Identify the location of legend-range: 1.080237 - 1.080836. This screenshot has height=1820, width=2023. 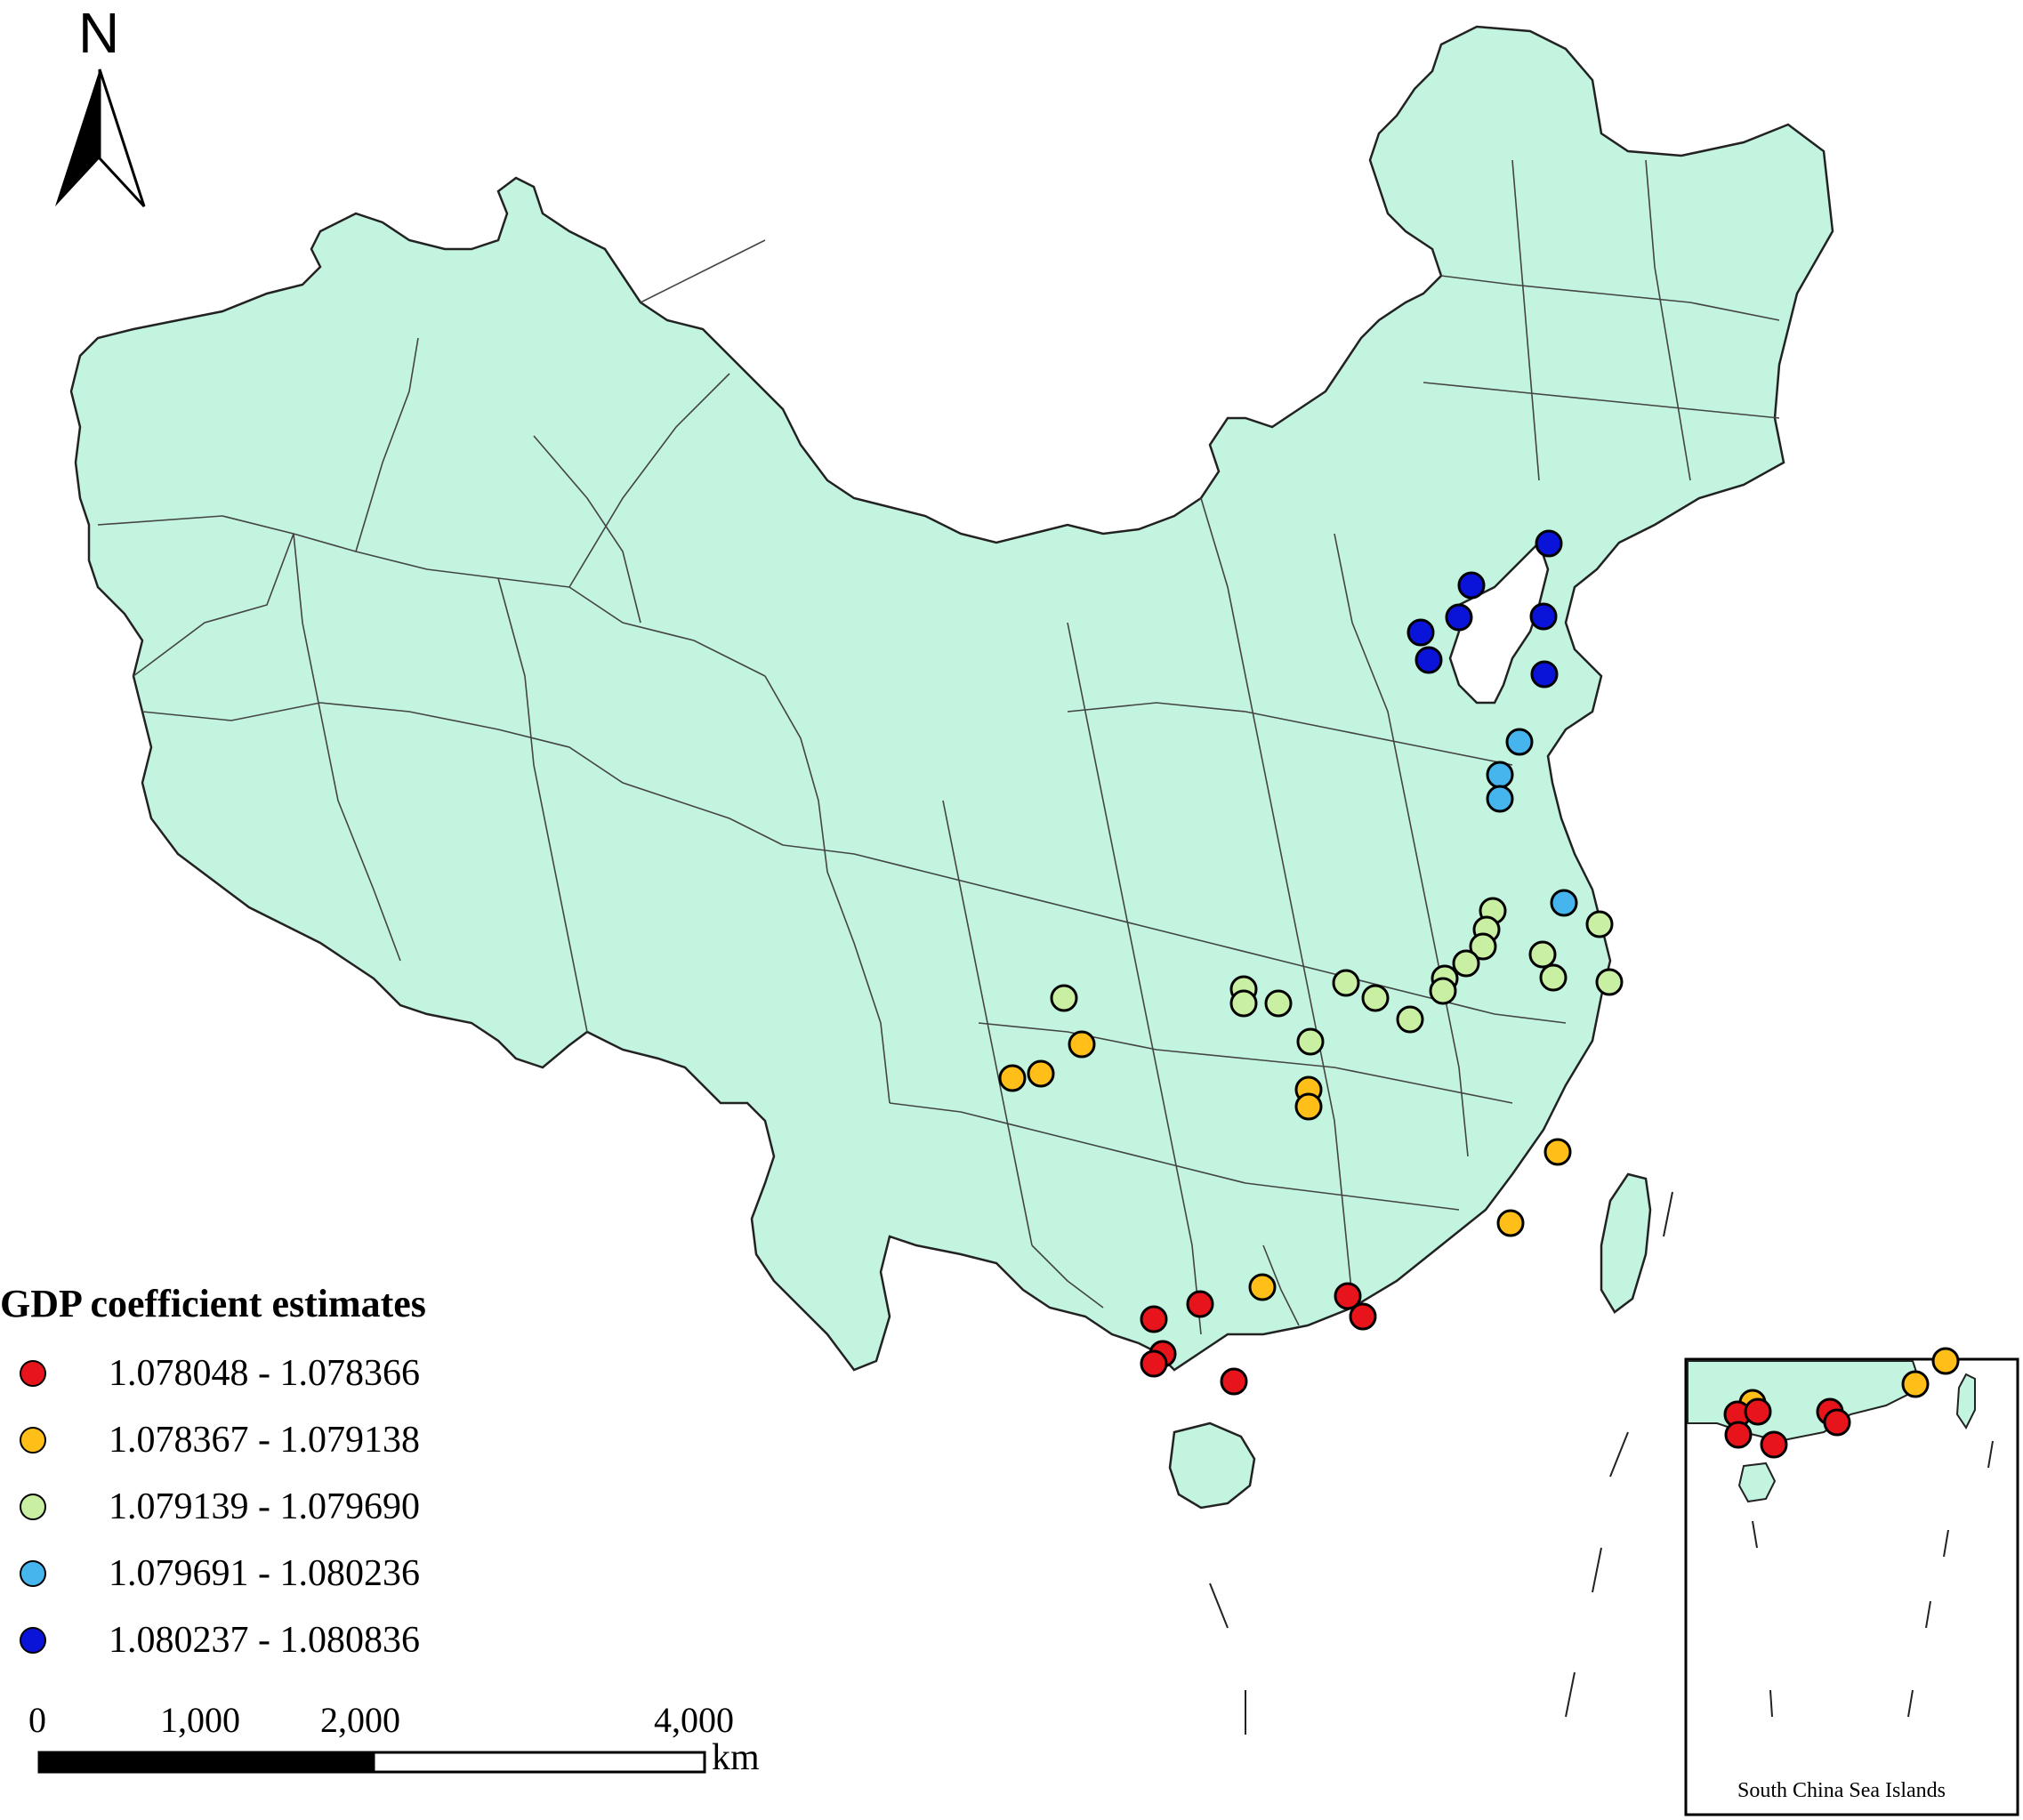
(264, 1640).